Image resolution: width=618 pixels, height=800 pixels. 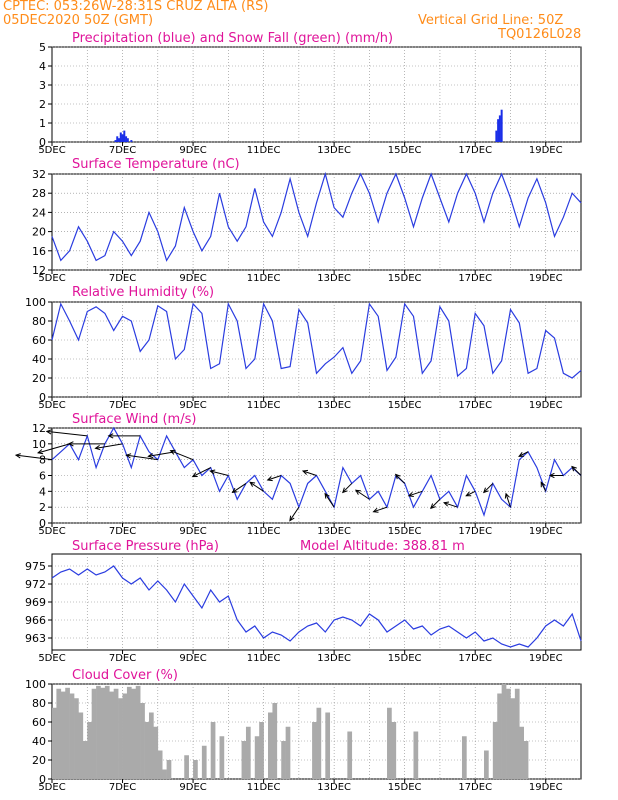 I want to click on rh-ytick-label: 100, so click(x=35, y=302).